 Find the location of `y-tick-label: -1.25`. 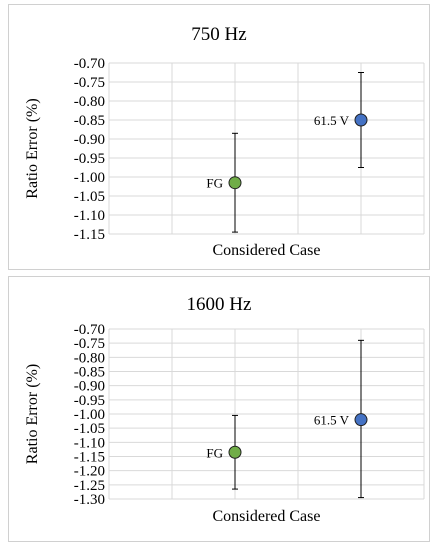

y-tick-label: -1.25 is located at coordinates (89, 486).